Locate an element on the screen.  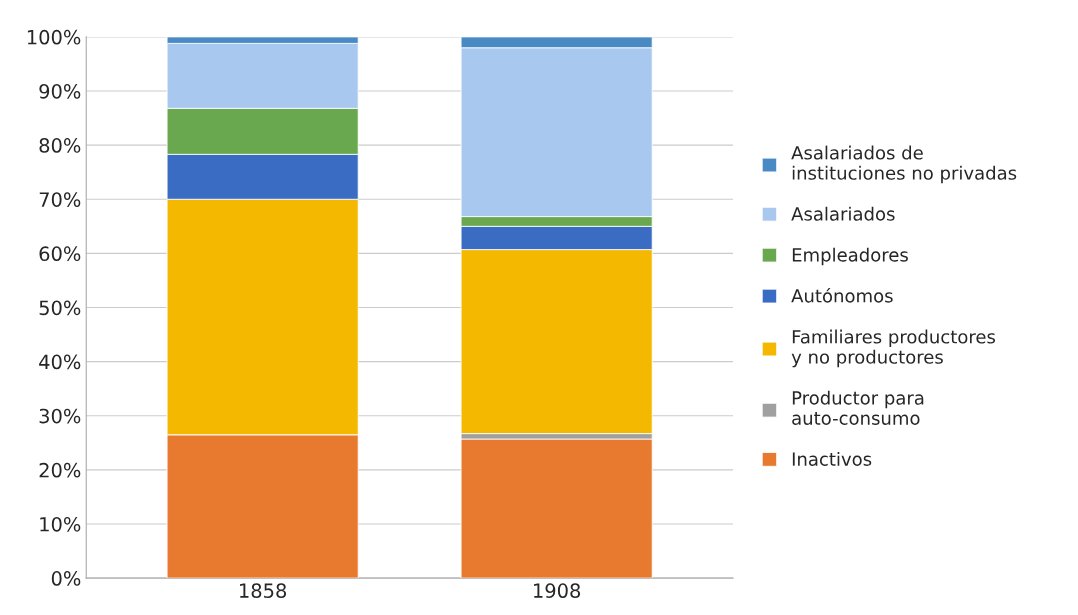
y-tick-label: 20% is located at coordinates (60, 470).